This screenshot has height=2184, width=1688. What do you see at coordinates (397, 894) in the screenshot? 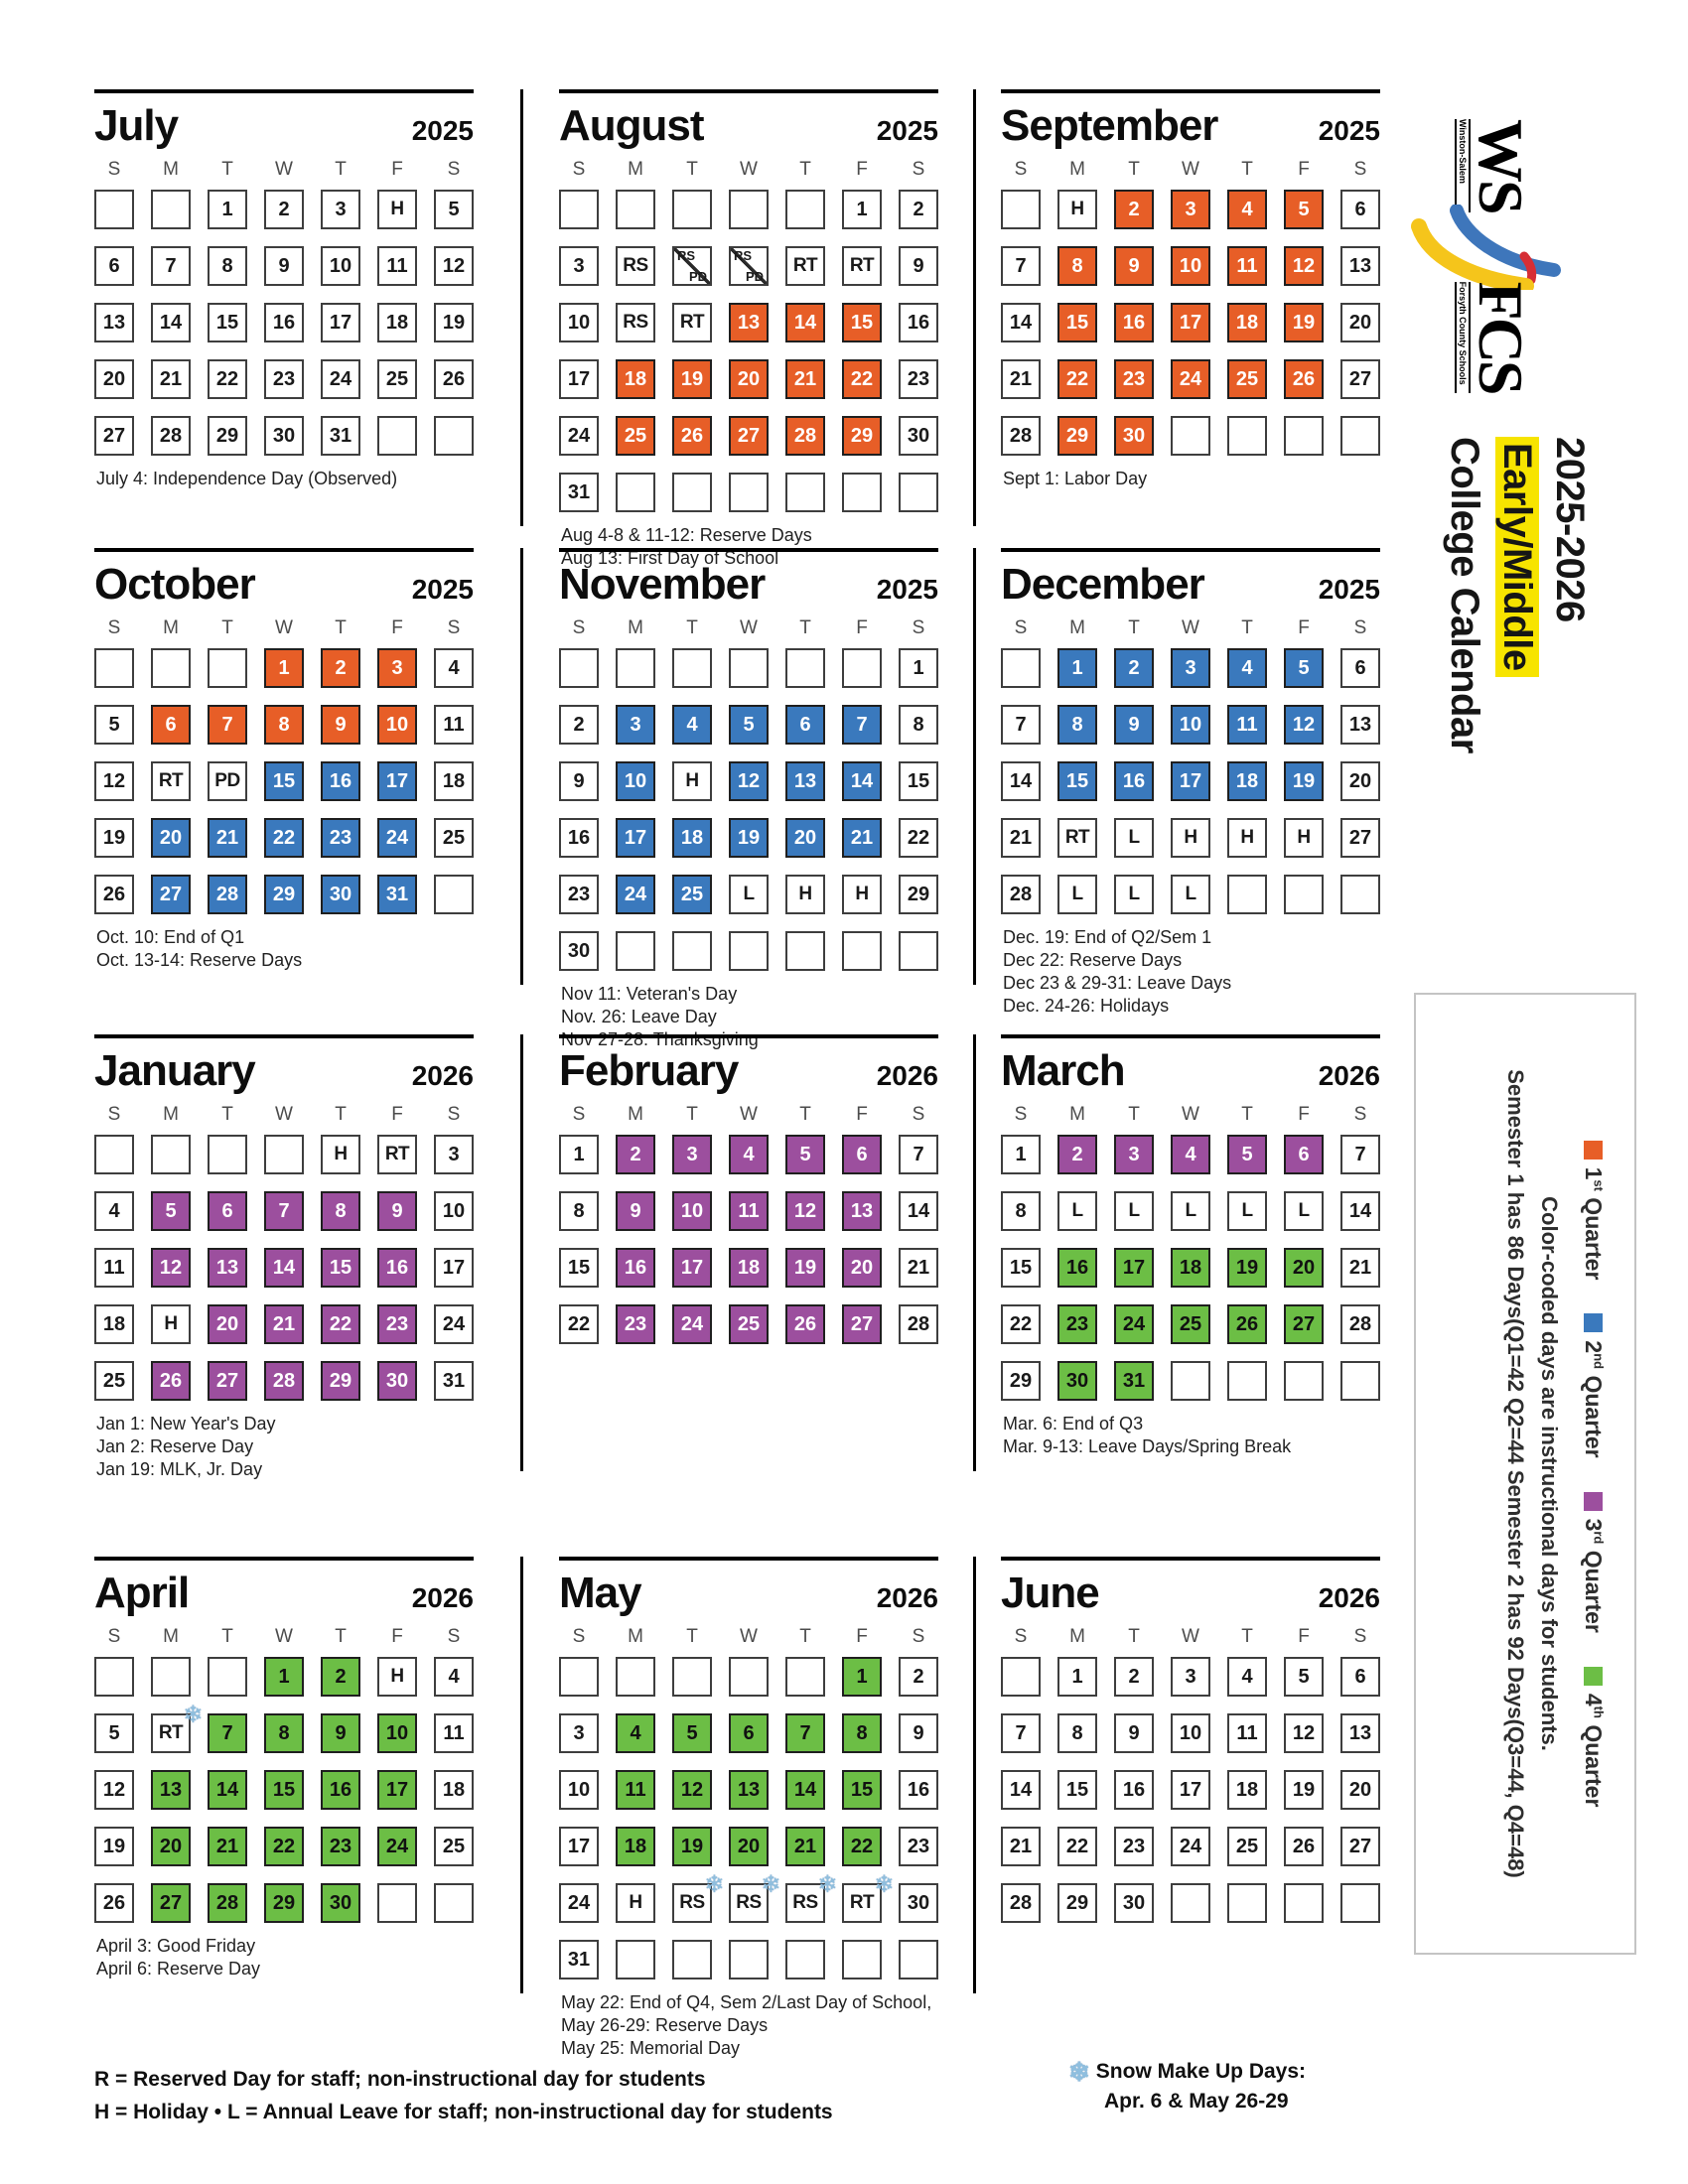
I see `day-cell: 31` at bounding box center [397, 894].